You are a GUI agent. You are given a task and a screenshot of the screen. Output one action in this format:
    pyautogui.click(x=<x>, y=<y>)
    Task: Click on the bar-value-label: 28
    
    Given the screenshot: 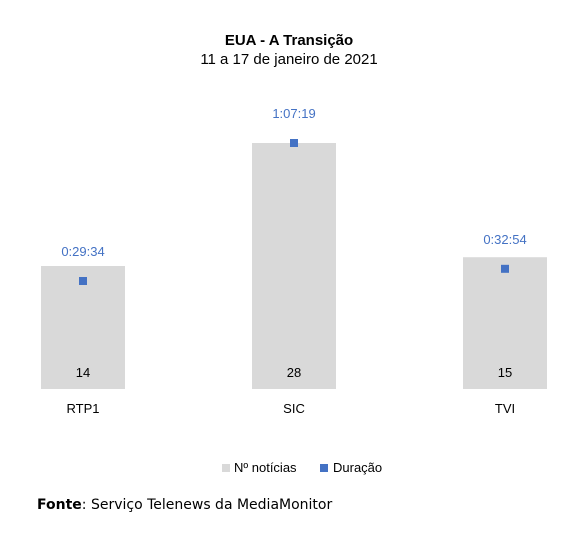 What is the action you would take?
    pyautogui.click(x=294, y=372)
    